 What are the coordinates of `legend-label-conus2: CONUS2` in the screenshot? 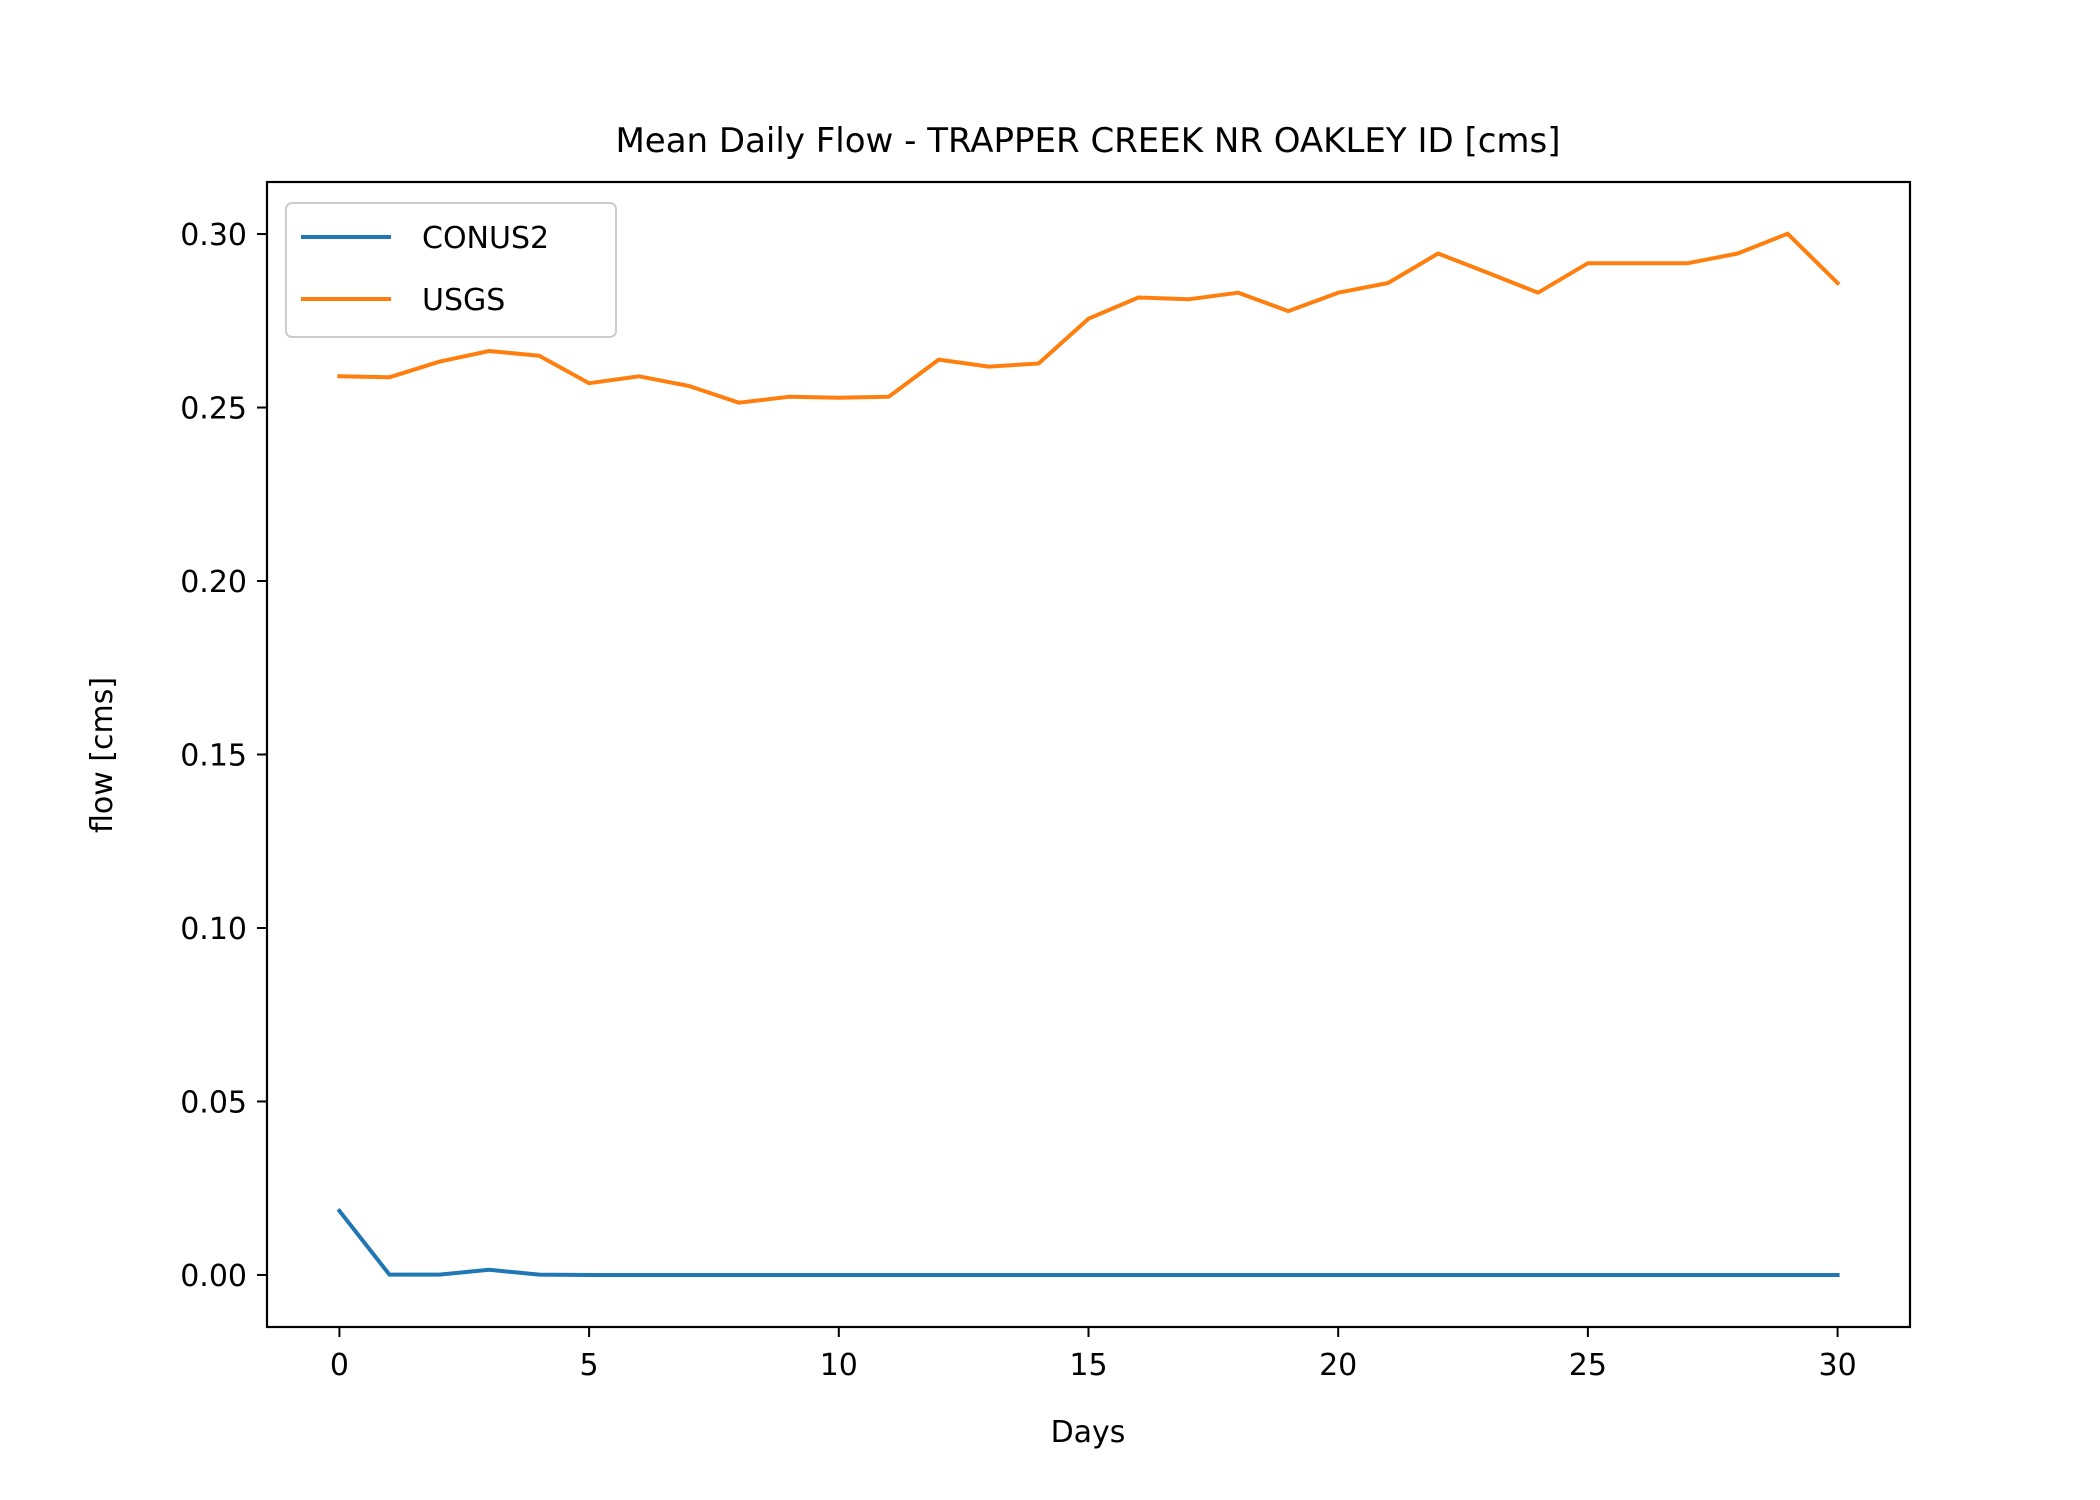 It's located at (485, 238).